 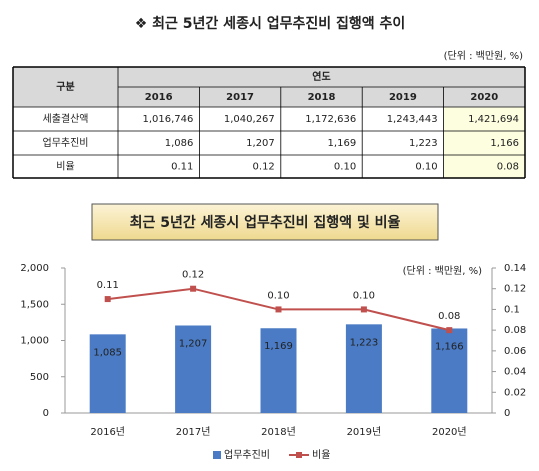 I want to click on cell: 1,086, so click(x=179, y=143).